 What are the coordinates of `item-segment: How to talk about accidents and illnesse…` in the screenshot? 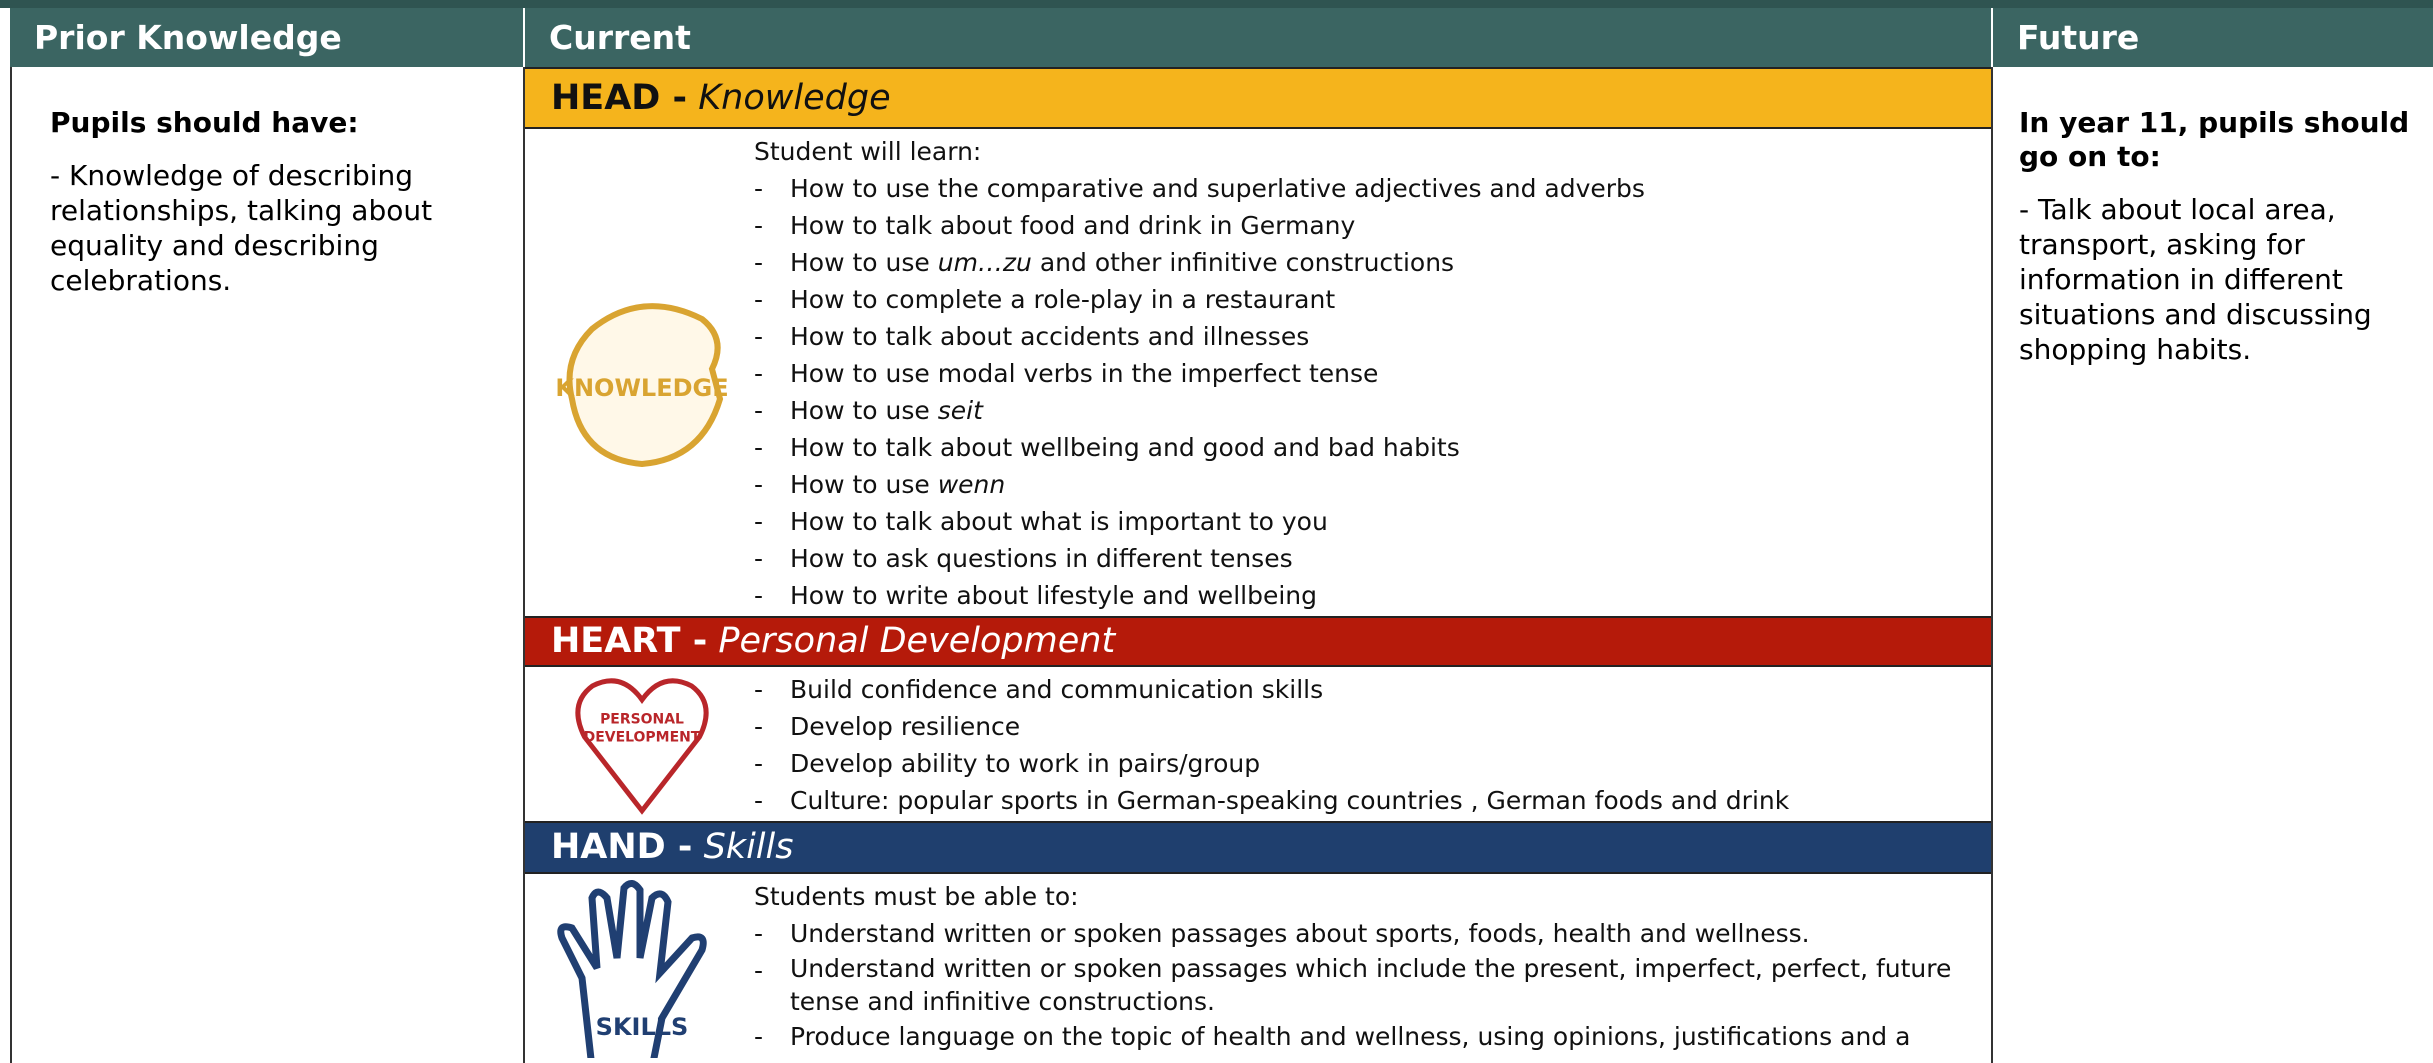 It's located at (1050, 336).